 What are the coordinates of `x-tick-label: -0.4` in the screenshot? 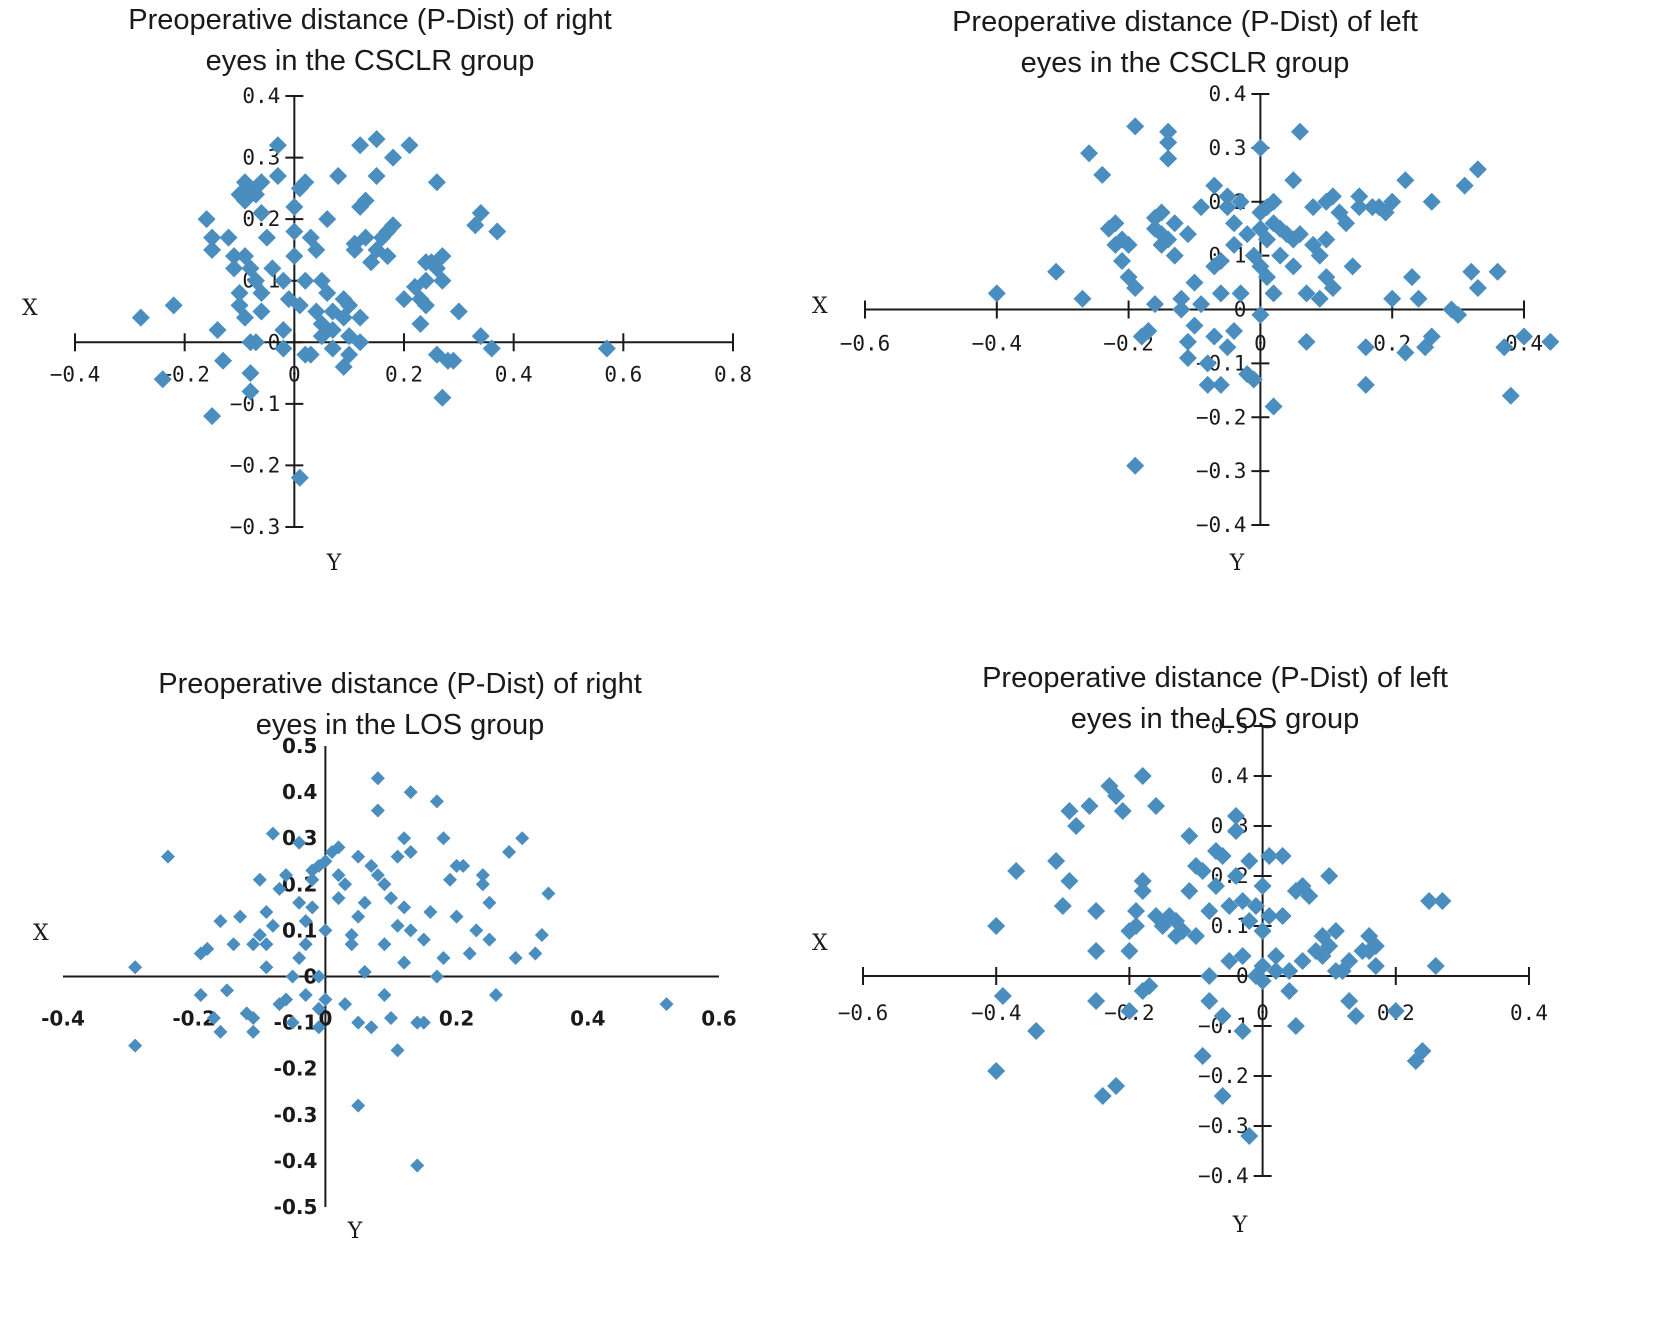 It's located at (63, 1019).